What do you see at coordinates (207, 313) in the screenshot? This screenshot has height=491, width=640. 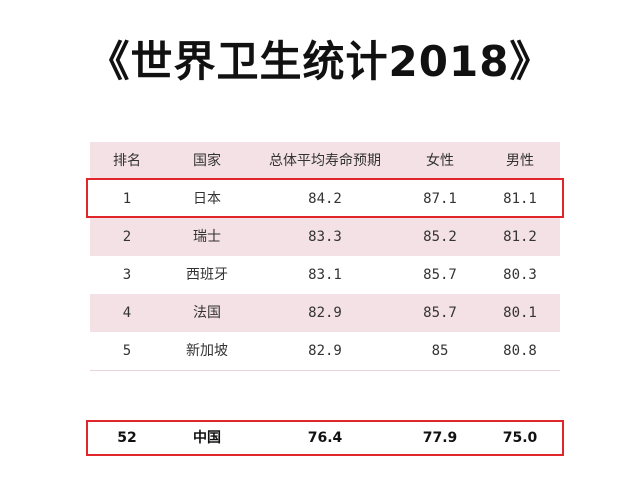 I see `country-cell: 法国` at bounding box center [207, 313].